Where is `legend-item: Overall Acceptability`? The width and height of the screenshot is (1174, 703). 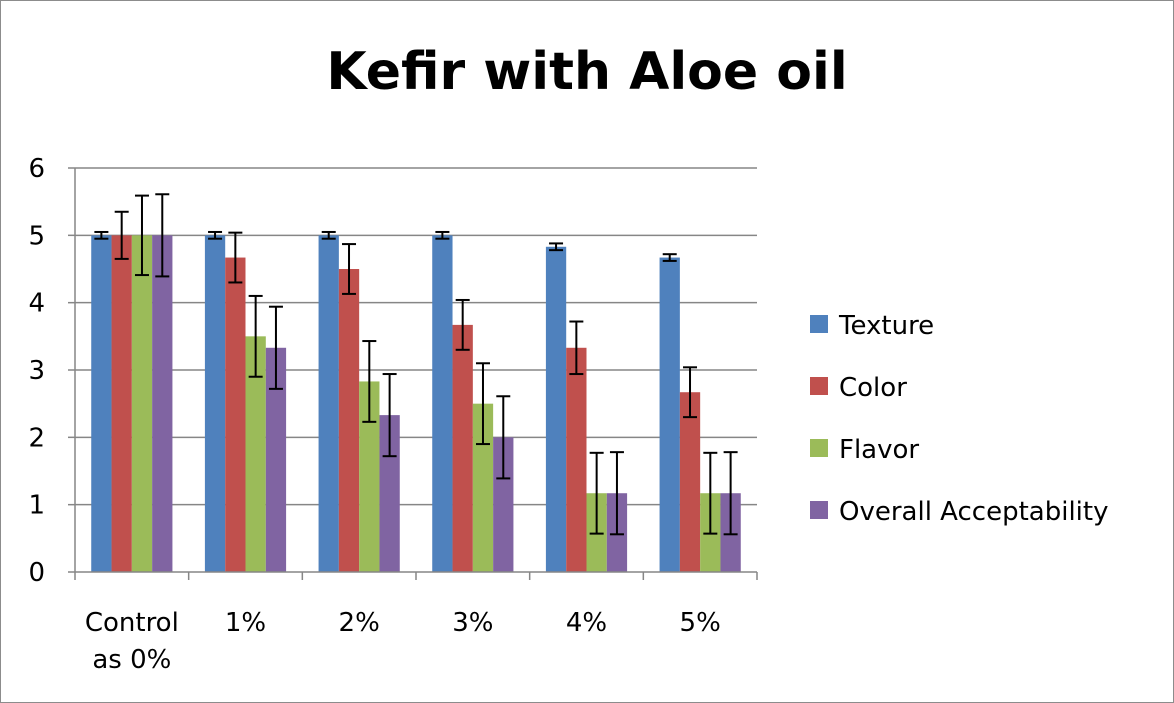 legend-item: Overall Acceptability is located at coordinates (959, 512).